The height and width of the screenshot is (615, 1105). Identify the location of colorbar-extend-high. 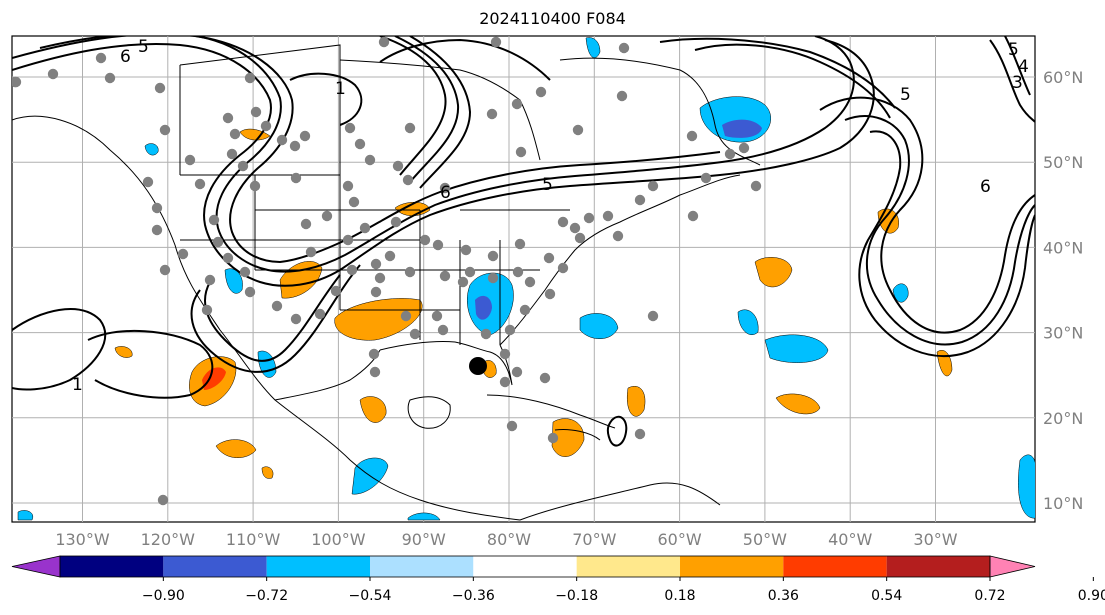
(1012, 566).